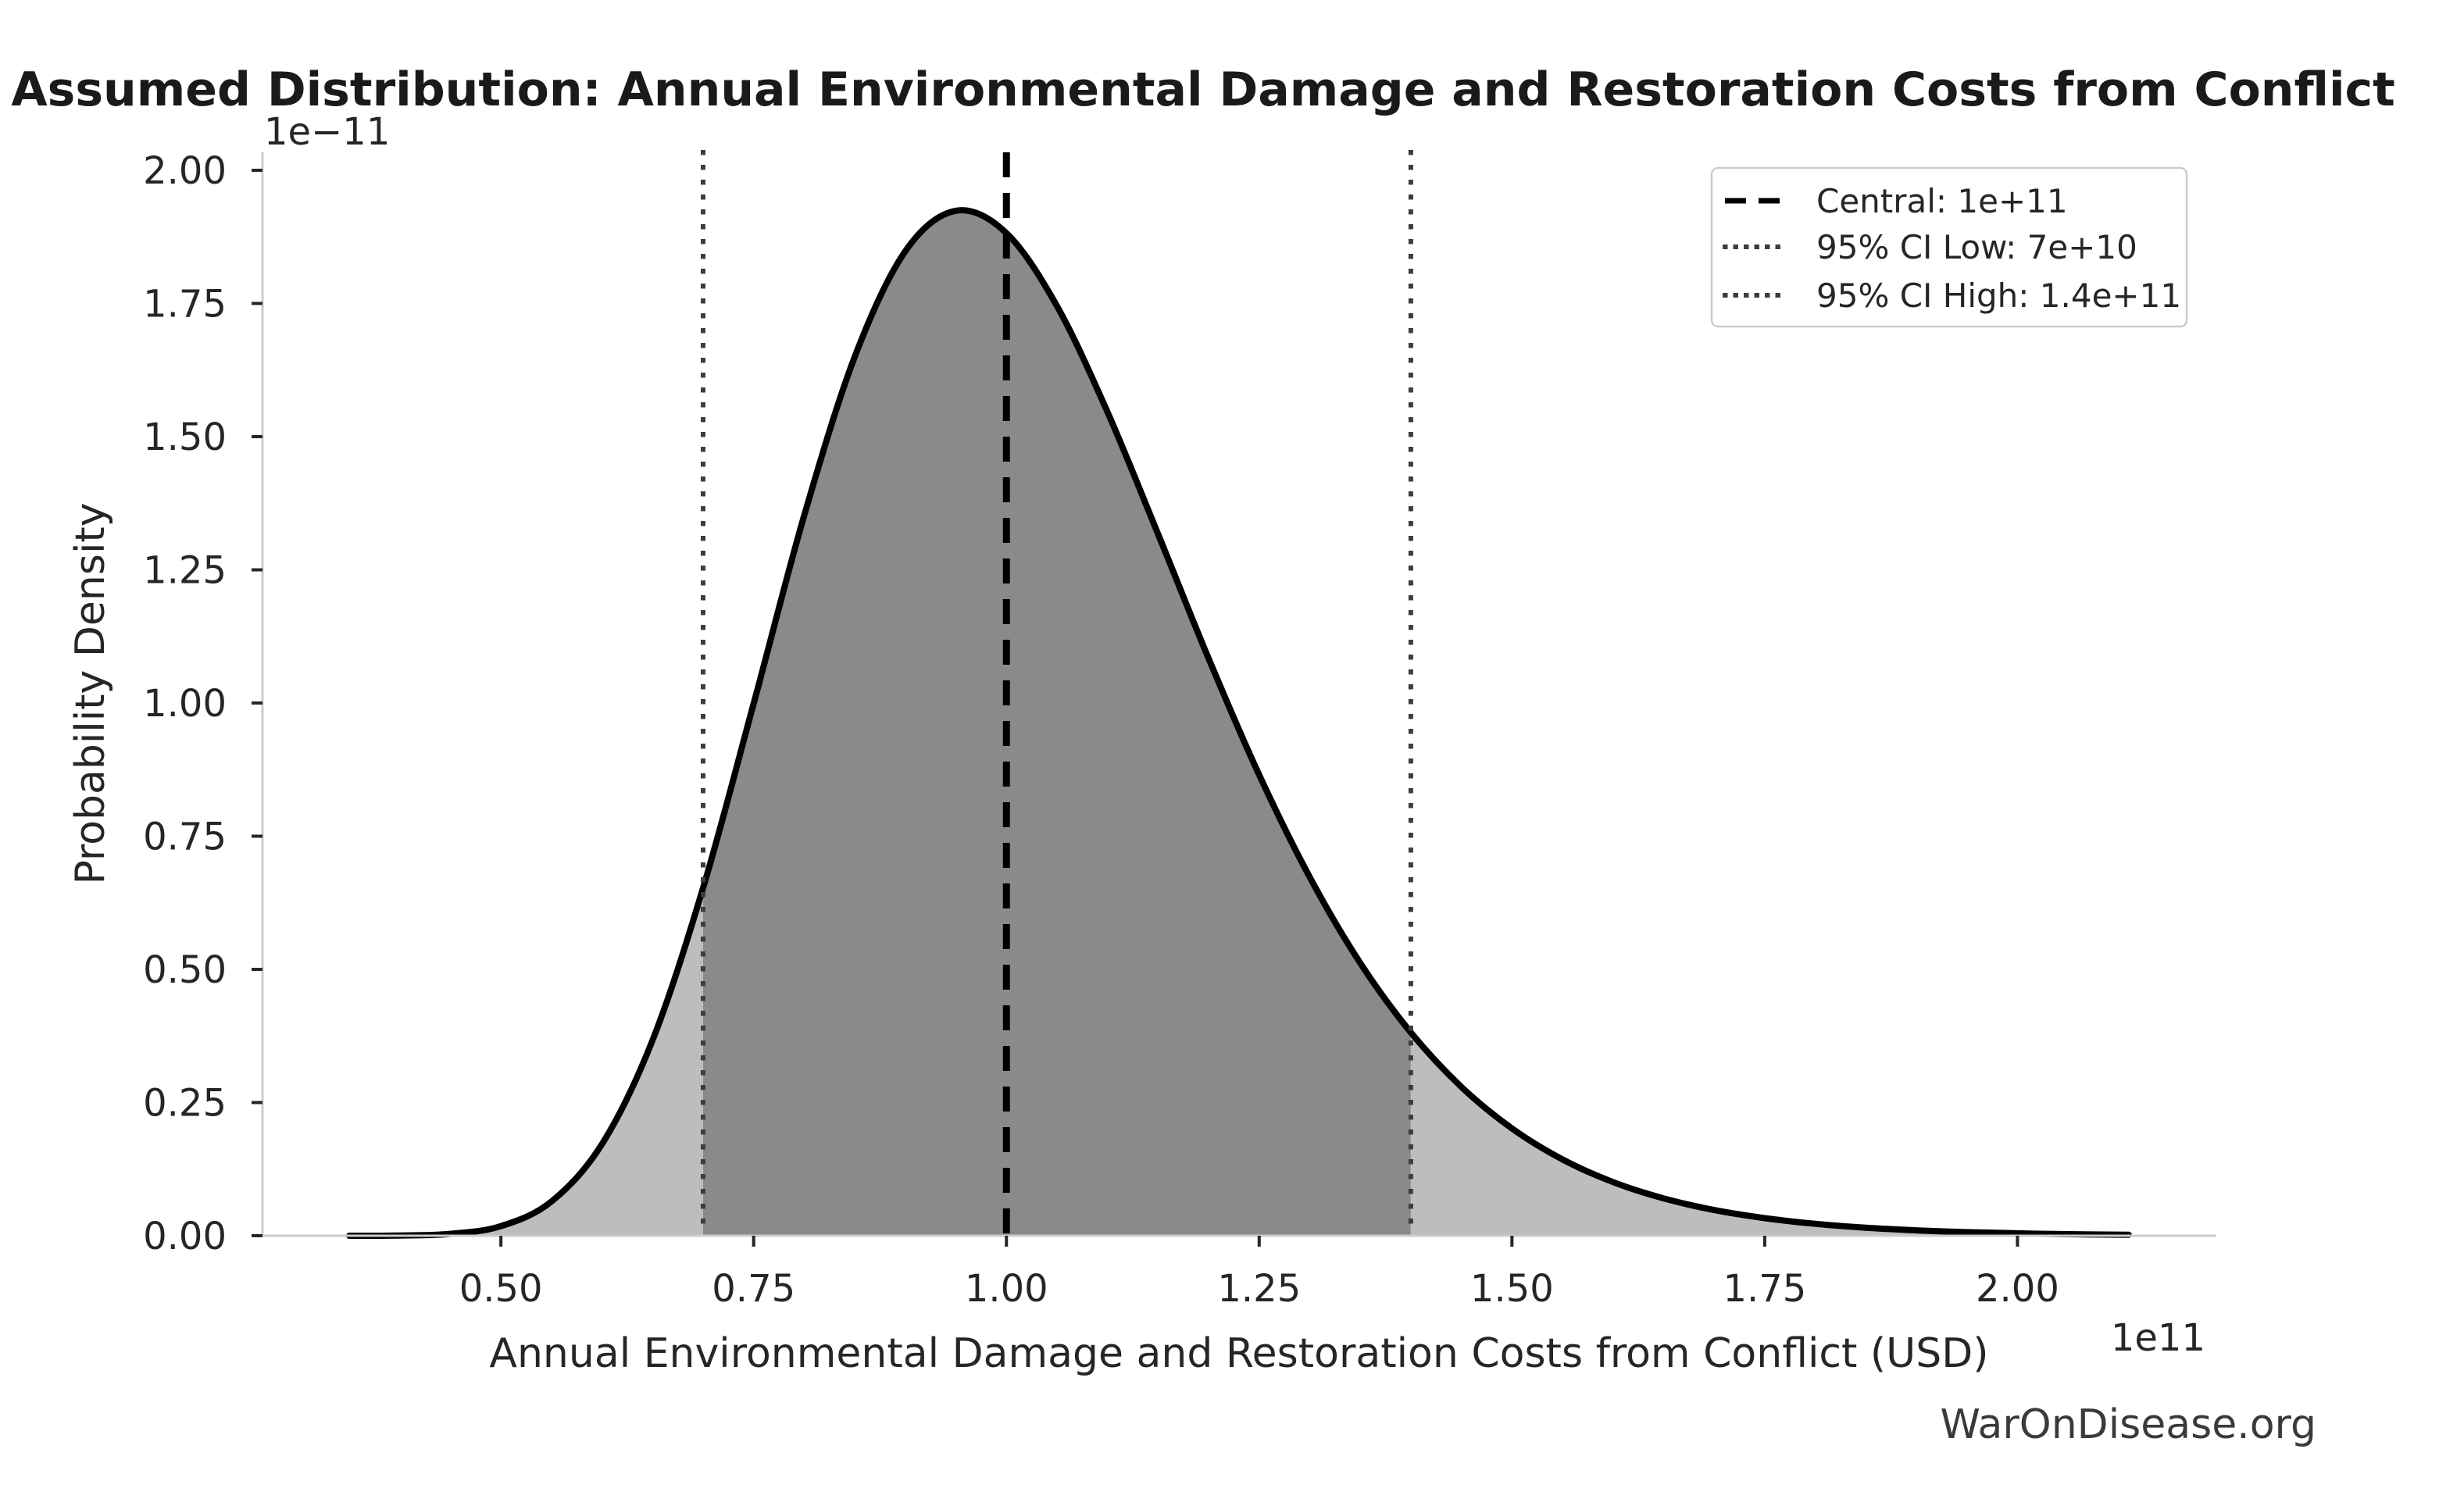 The height and width of the screenshot is (1506, 2464). What do you see at coordinates (327, 132) in the screenshot?
I see `y-axis-offset-text: 1e−11` at bounding box center [327, 132].